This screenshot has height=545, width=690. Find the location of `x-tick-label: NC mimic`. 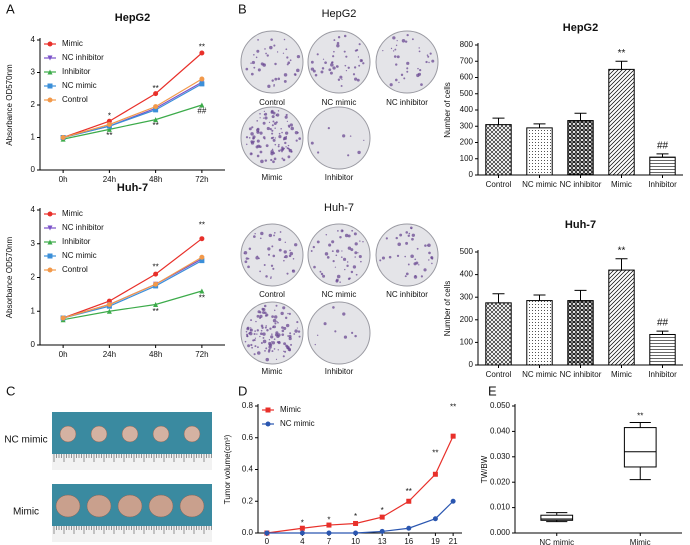

x-tick-label: NC mimic is located at coordinates (539, 374).